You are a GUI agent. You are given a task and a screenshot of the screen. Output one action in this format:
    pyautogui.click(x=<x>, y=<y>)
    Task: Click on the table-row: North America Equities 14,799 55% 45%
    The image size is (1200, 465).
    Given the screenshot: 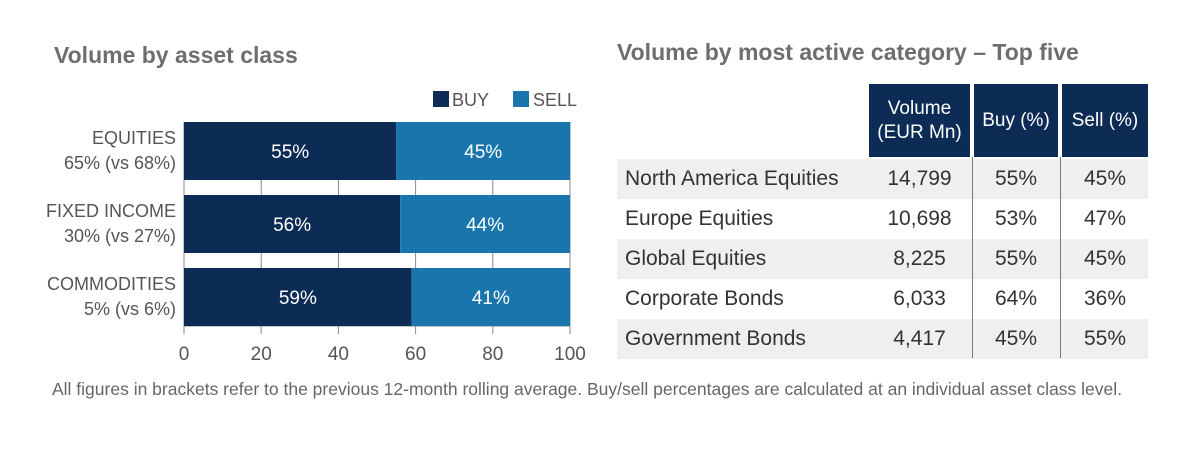 What is the action you would take?
    pyautogui.click(x=882, y=179)
    